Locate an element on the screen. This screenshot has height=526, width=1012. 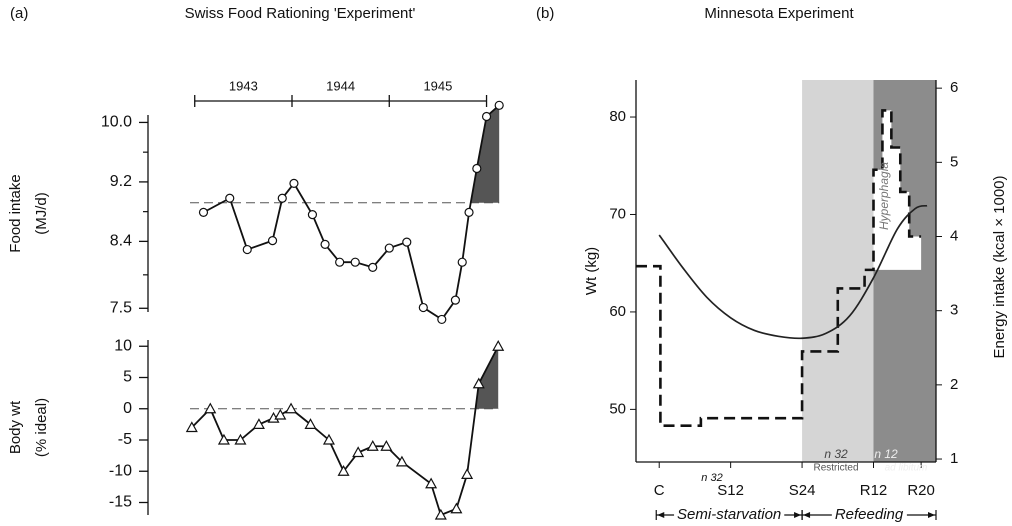
y-tick-label: 0 is located at coordinates (127, 408).